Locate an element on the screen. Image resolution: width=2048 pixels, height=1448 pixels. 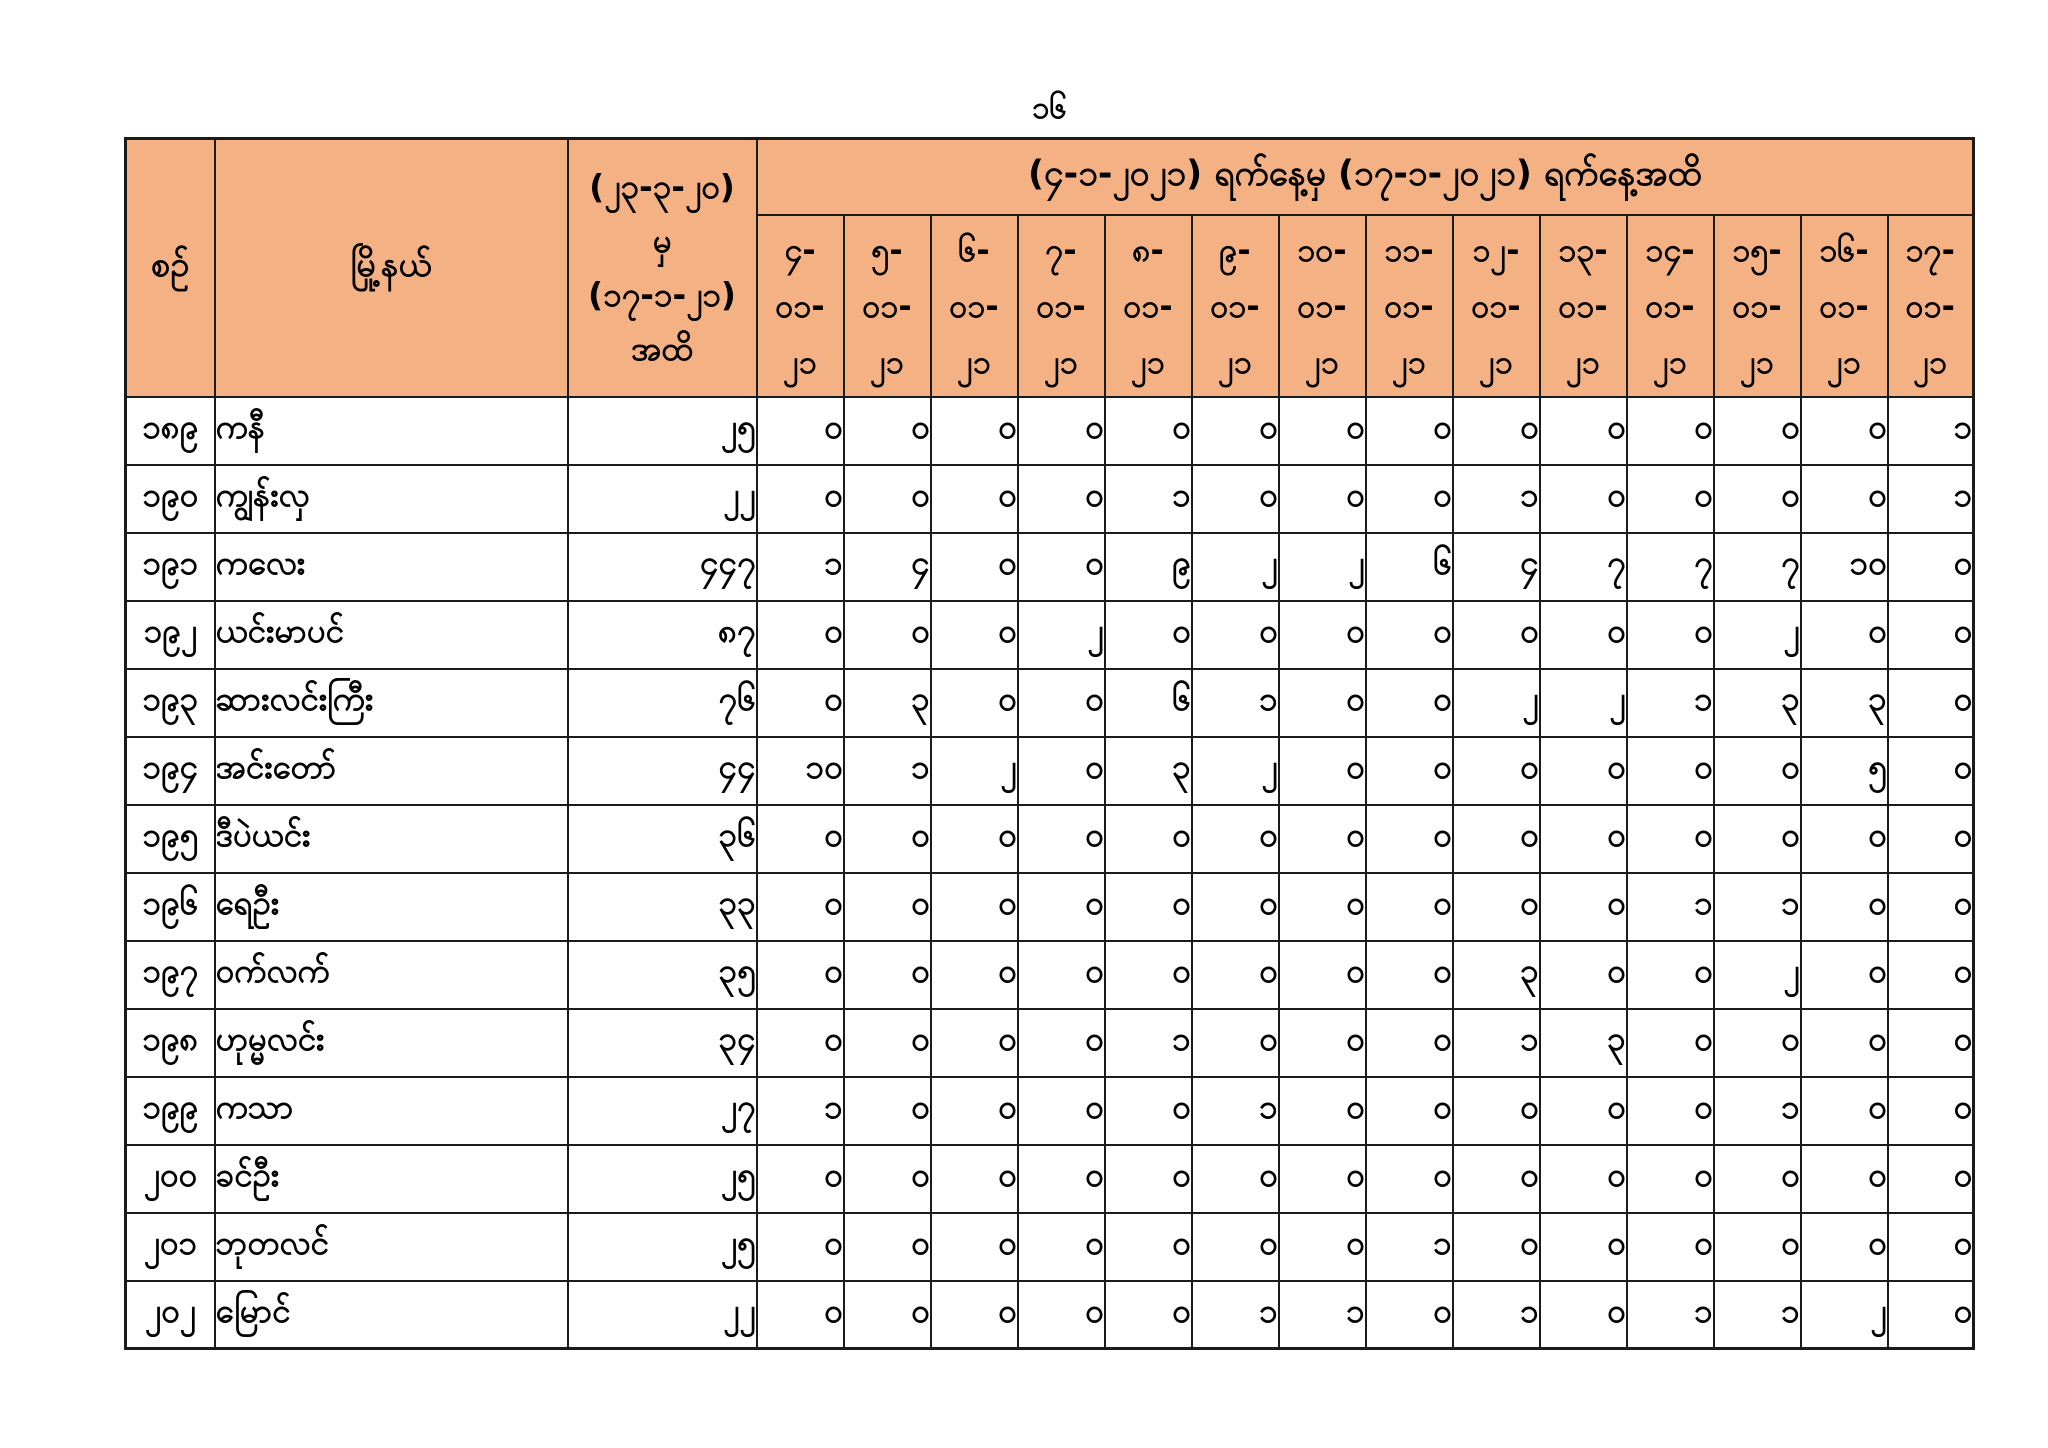
serial-cell: ၂၀၁ is located at coordinates (170, 1246).